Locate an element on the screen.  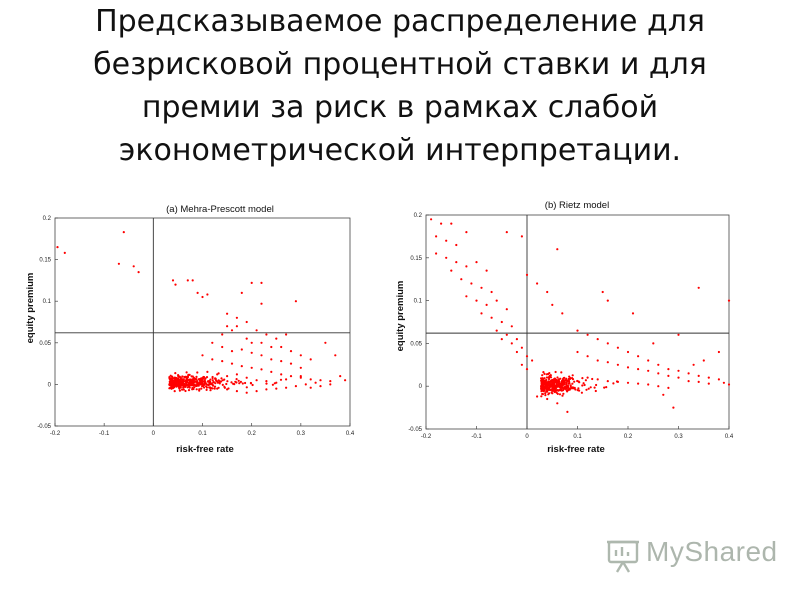
x-tick-label: -0.2 is located at coordinates (55, 434).